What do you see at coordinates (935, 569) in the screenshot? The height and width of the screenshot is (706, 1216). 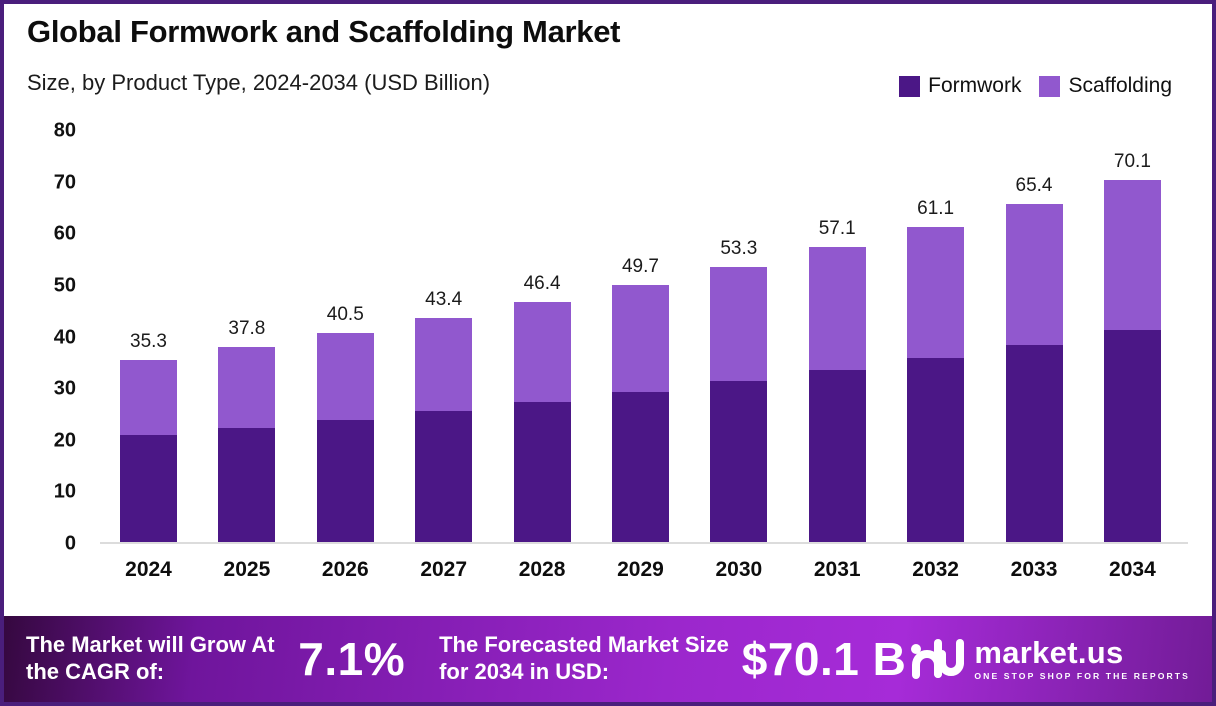 I see `x-tick-2032: 2032` at bounding box center [935, 569].